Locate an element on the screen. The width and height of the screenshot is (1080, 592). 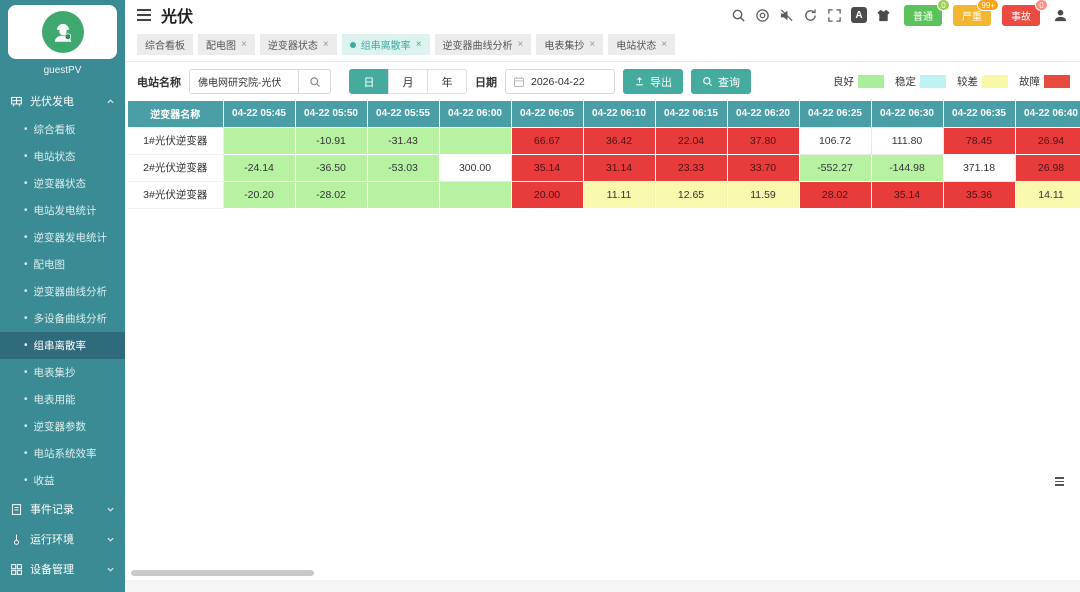
theme-shirt-icon is located at coordinates (883, 15).